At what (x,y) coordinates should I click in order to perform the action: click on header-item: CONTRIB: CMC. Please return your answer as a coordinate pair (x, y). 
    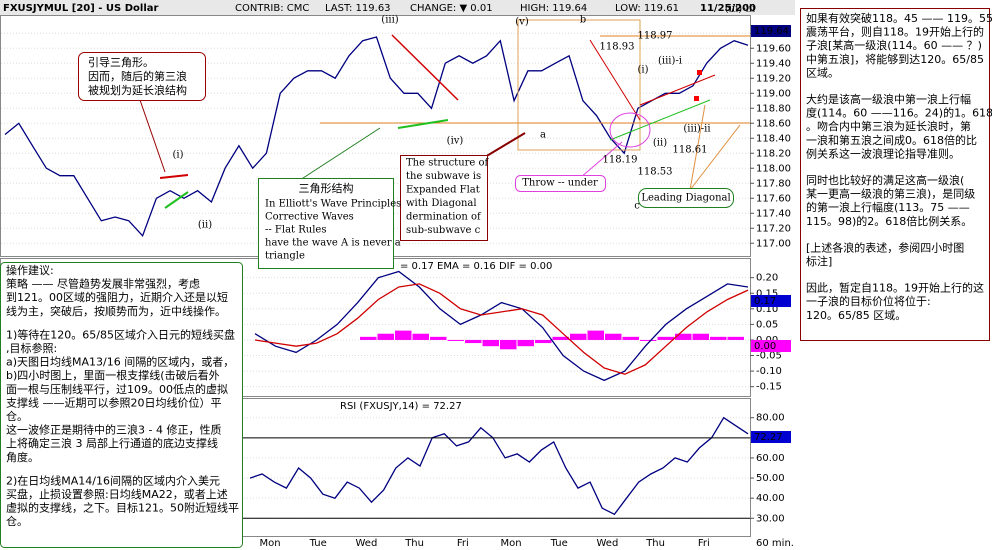
    Looking at the image, I should click on (272, 8).